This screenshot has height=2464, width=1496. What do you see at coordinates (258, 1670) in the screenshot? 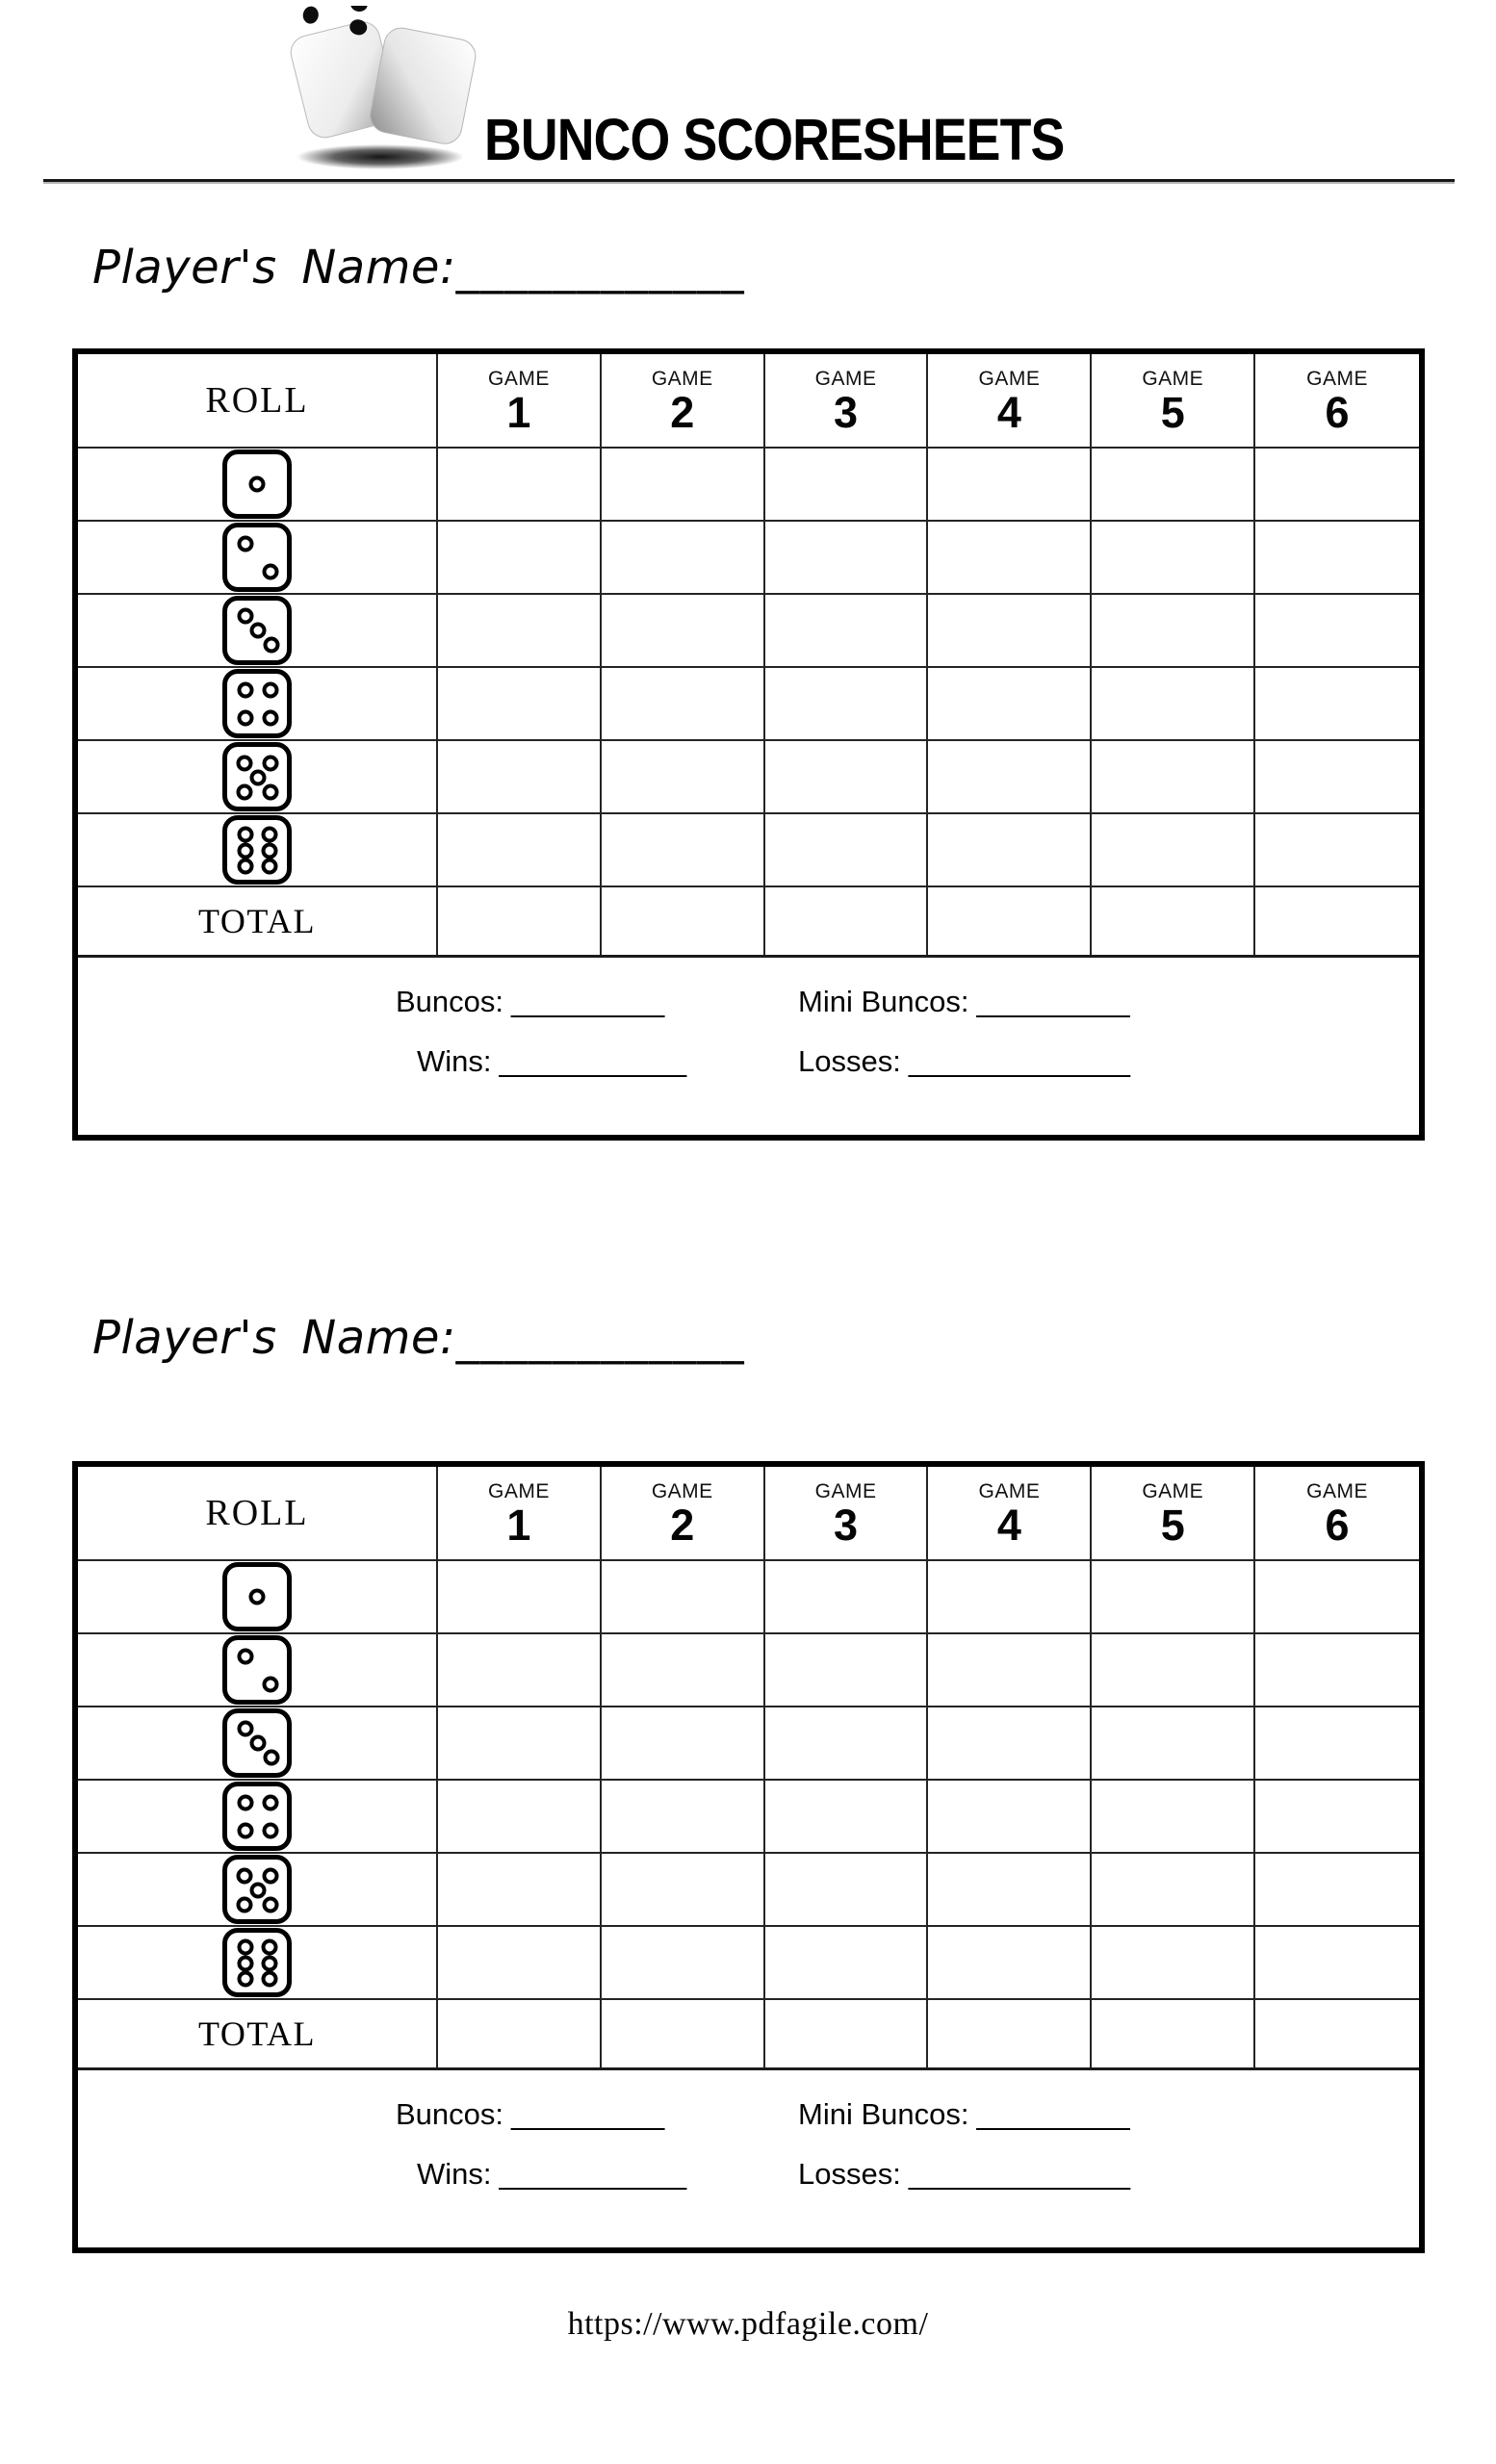
I see `roll-die-cell` at bounding box center [258, 1670].